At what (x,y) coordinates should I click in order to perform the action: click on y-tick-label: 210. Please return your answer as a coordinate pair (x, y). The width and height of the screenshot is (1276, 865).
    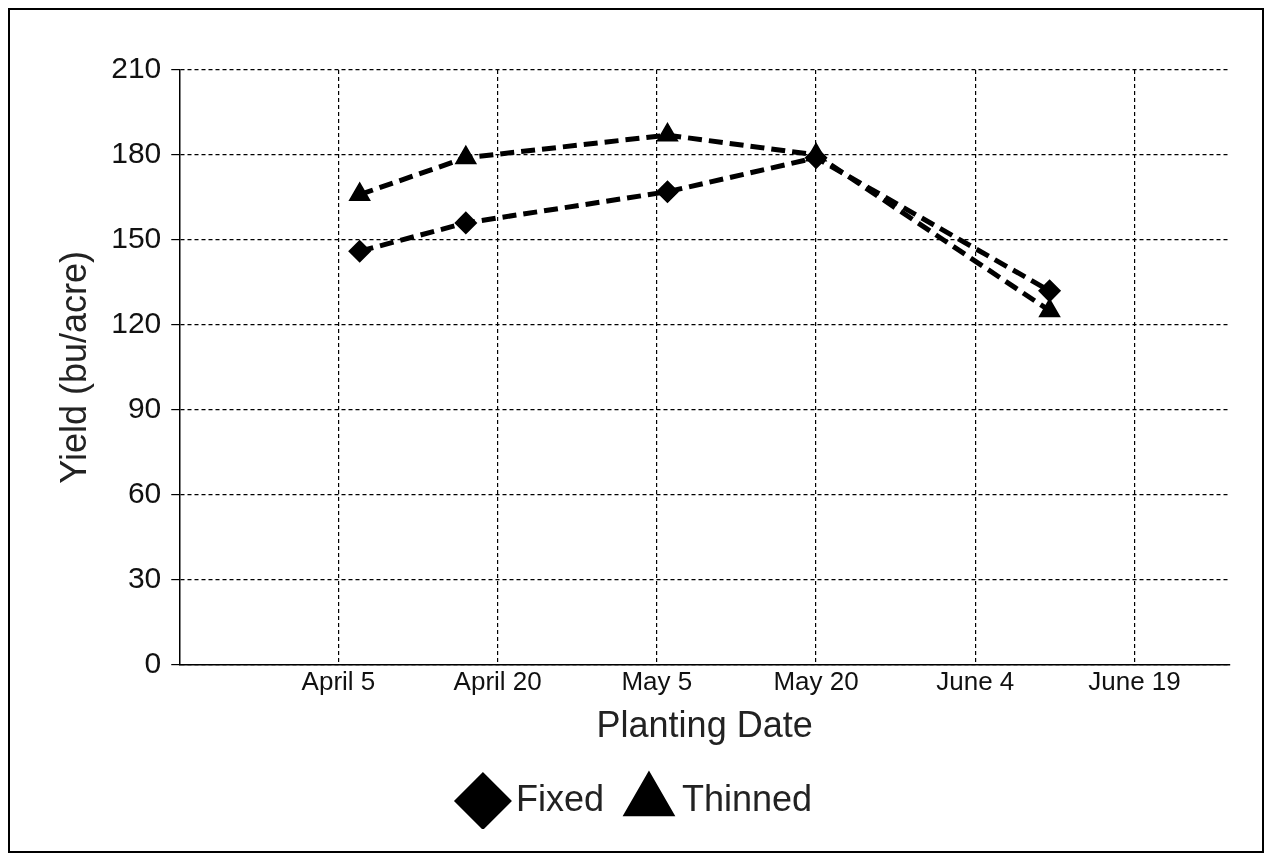
    Looking at the image, I should click on (136, 68).